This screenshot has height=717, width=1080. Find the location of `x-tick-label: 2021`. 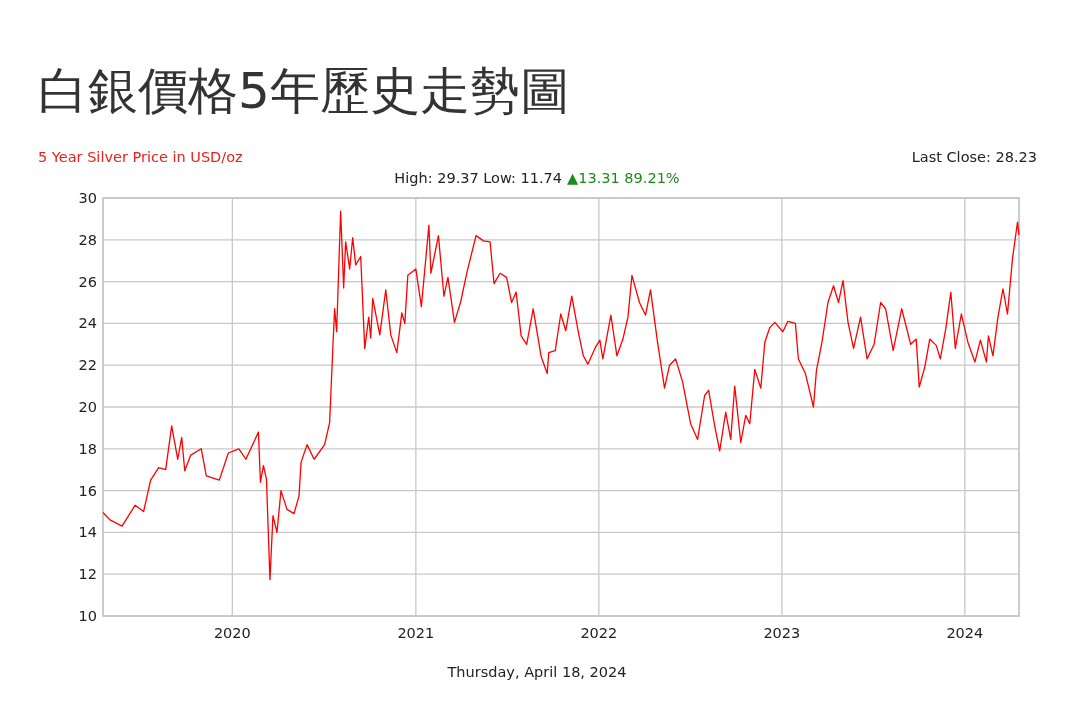

x-tick-label: 2021 is located at coordinates (416, 633).